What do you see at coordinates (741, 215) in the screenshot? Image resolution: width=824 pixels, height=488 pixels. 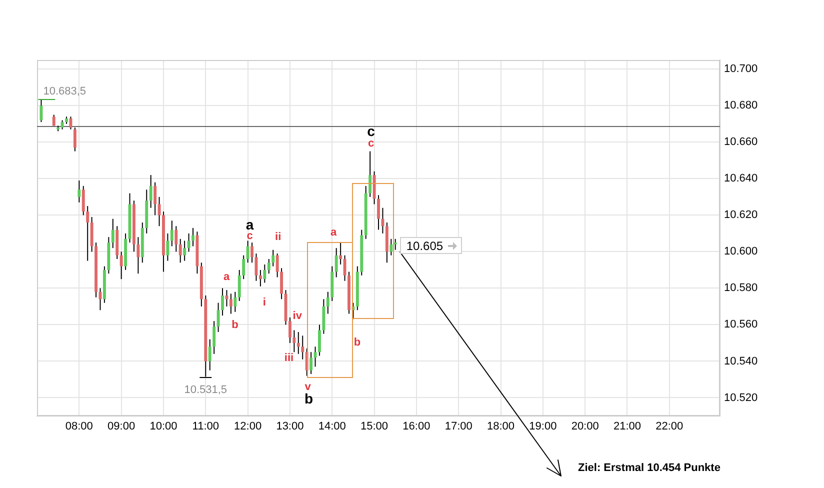 I see `y-tick-label: 10.620` at bounding box center [741, 215].